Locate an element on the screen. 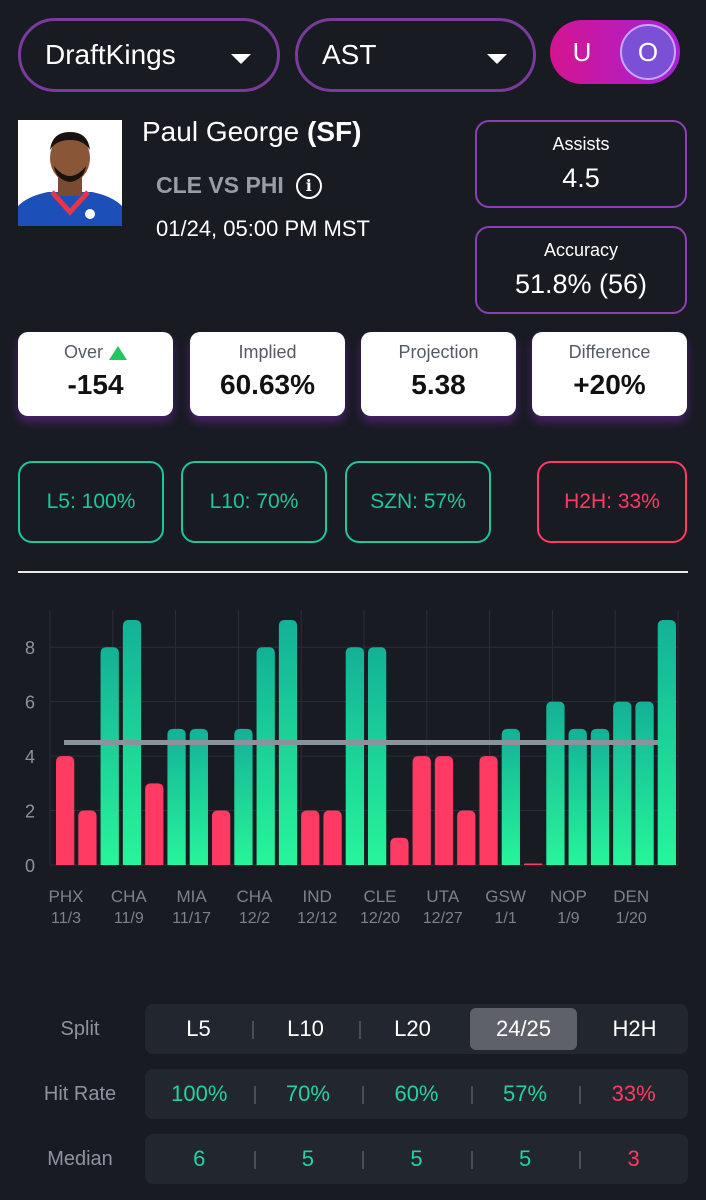 The height and width of the screenshot is (1200, 706). x-tick-date: 1/20 is located at coordinates (631, 918).